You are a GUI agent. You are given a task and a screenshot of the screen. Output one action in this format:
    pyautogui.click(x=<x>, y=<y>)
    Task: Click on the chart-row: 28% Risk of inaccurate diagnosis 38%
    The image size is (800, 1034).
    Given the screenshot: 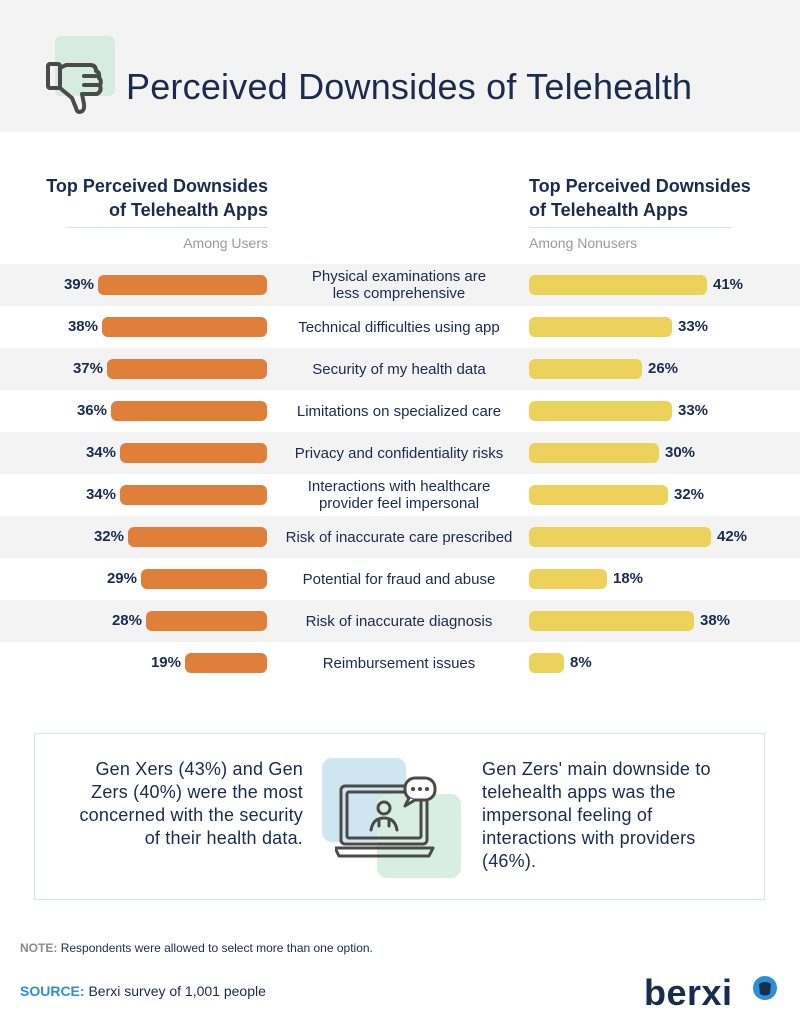 What is the action you would take?
    pyautogui.click(x=400, y=621)
    